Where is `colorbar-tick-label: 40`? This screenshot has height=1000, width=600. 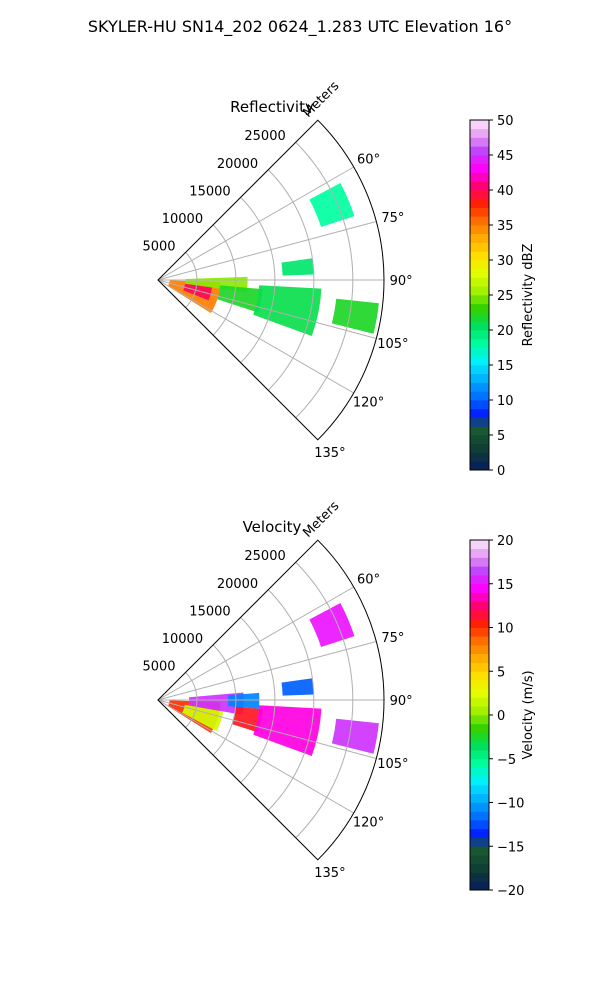 colorbar-tick-label: 40 is located at coordinates (505, 191).